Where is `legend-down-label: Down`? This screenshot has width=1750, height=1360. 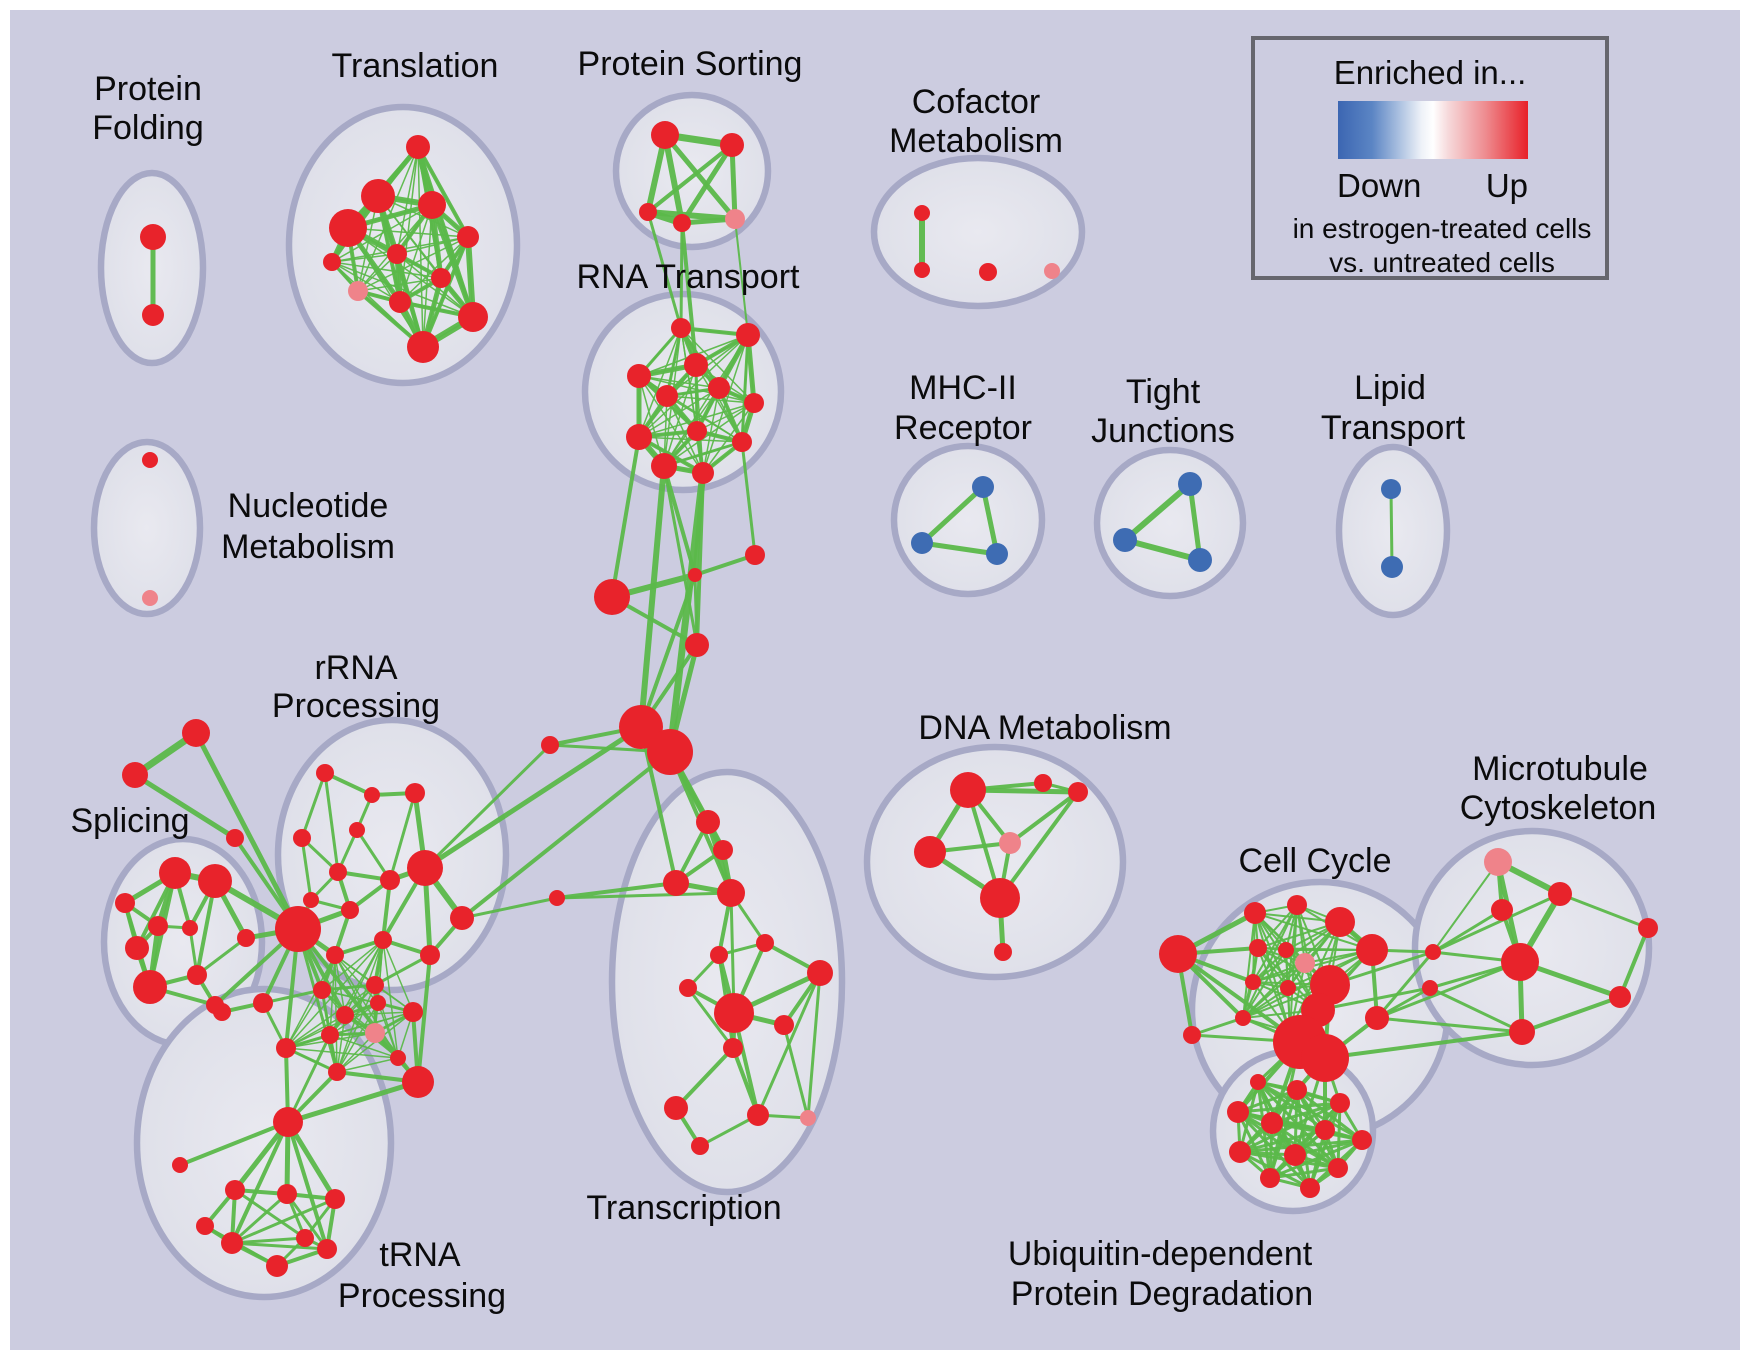
legend-down-label: Down is located at coordinates (1379, 185).